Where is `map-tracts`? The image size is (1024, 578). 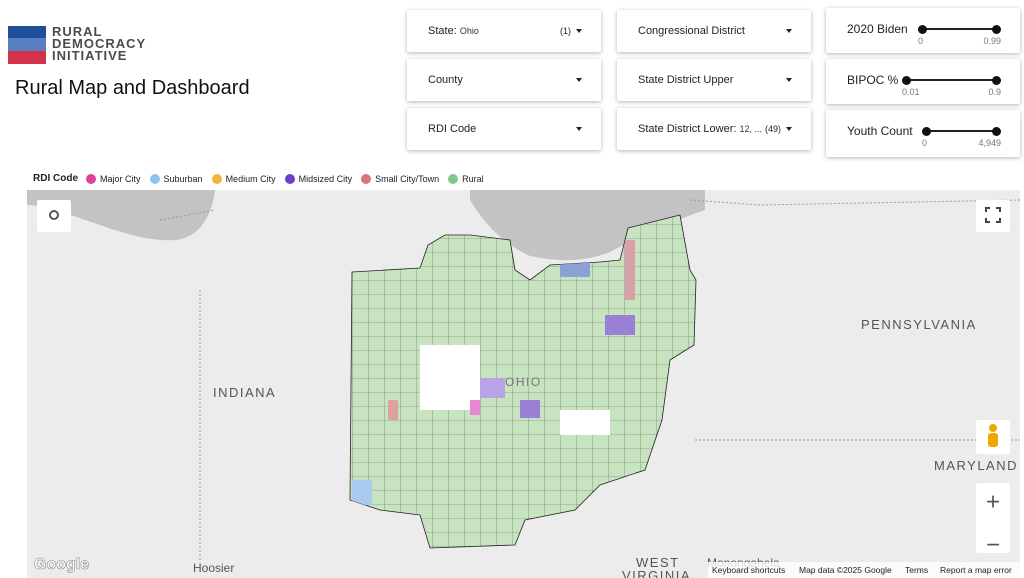 map-tracts is located at coordinates (493, 372).